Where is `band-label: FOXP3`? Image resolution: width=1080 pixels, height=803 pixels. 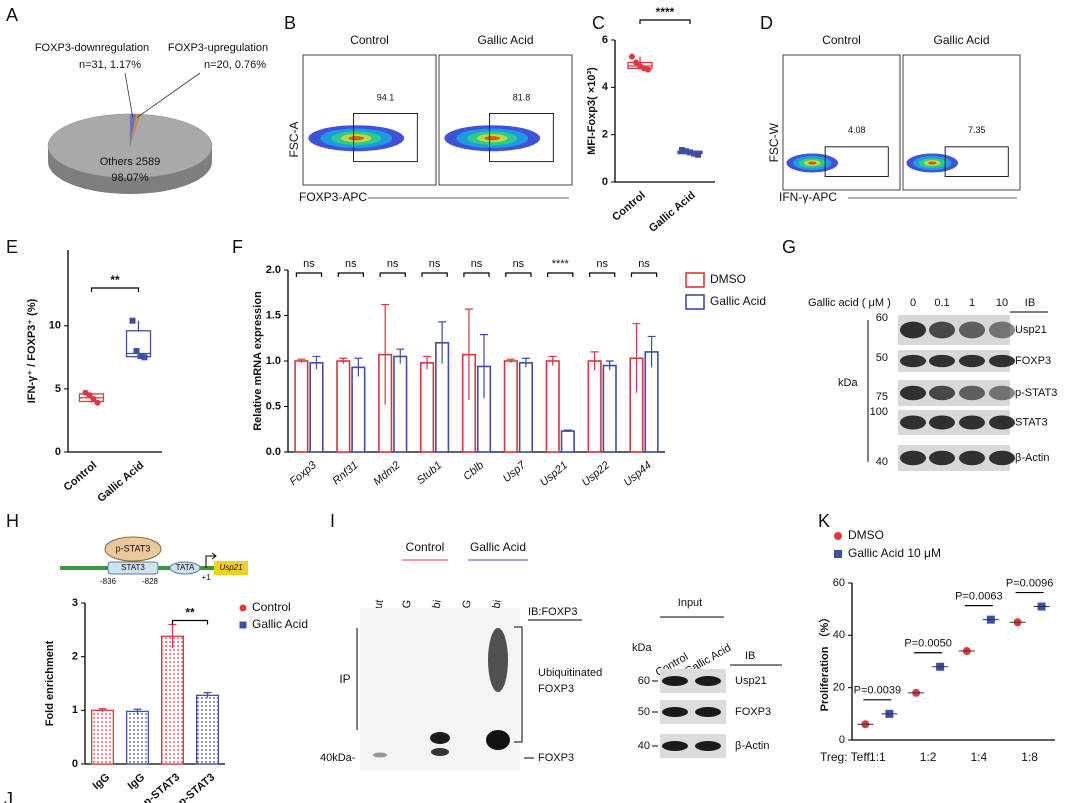
band-label: FOXP3 is located at coordinates (556, 758).